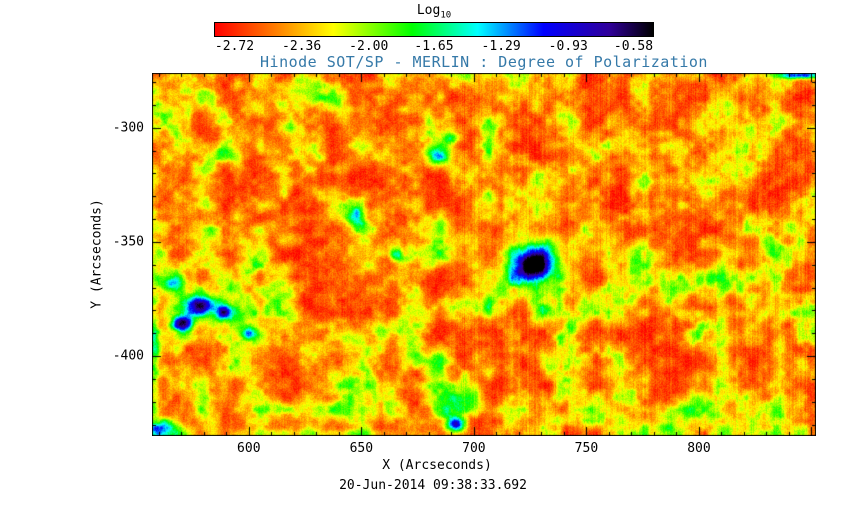  I want to click on colorbar-title: Log10, so click(434, 12).